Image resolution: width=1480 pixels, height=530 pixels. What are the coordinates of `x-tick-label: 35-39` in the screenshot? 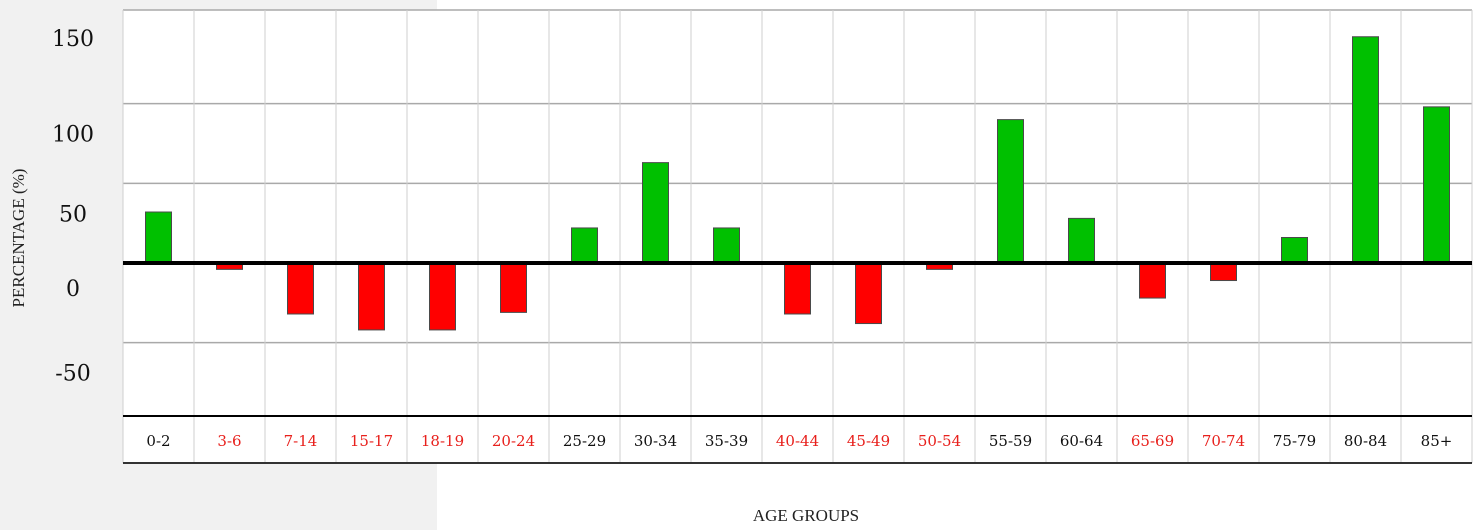 It's located at (726, 441).